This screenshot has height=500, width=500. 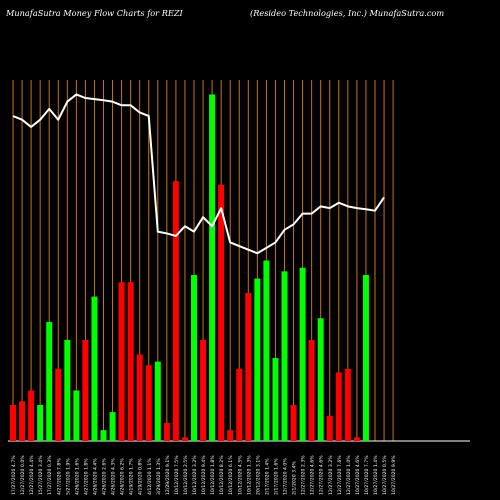 What do you see at coordinates (195, 475) in the screenshot?
I see `x-tick-label: 10/12/2020 3.2%` at bounding box center [195, 475].